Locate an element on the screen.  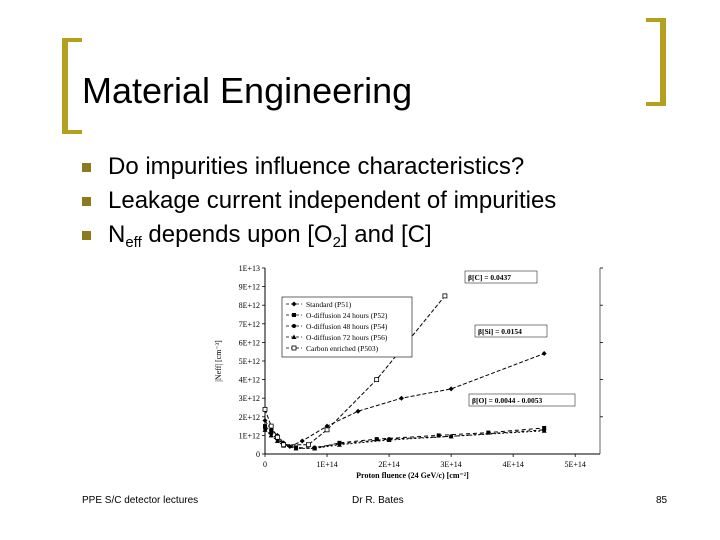
legend-box is located at coordinates (347, 327).